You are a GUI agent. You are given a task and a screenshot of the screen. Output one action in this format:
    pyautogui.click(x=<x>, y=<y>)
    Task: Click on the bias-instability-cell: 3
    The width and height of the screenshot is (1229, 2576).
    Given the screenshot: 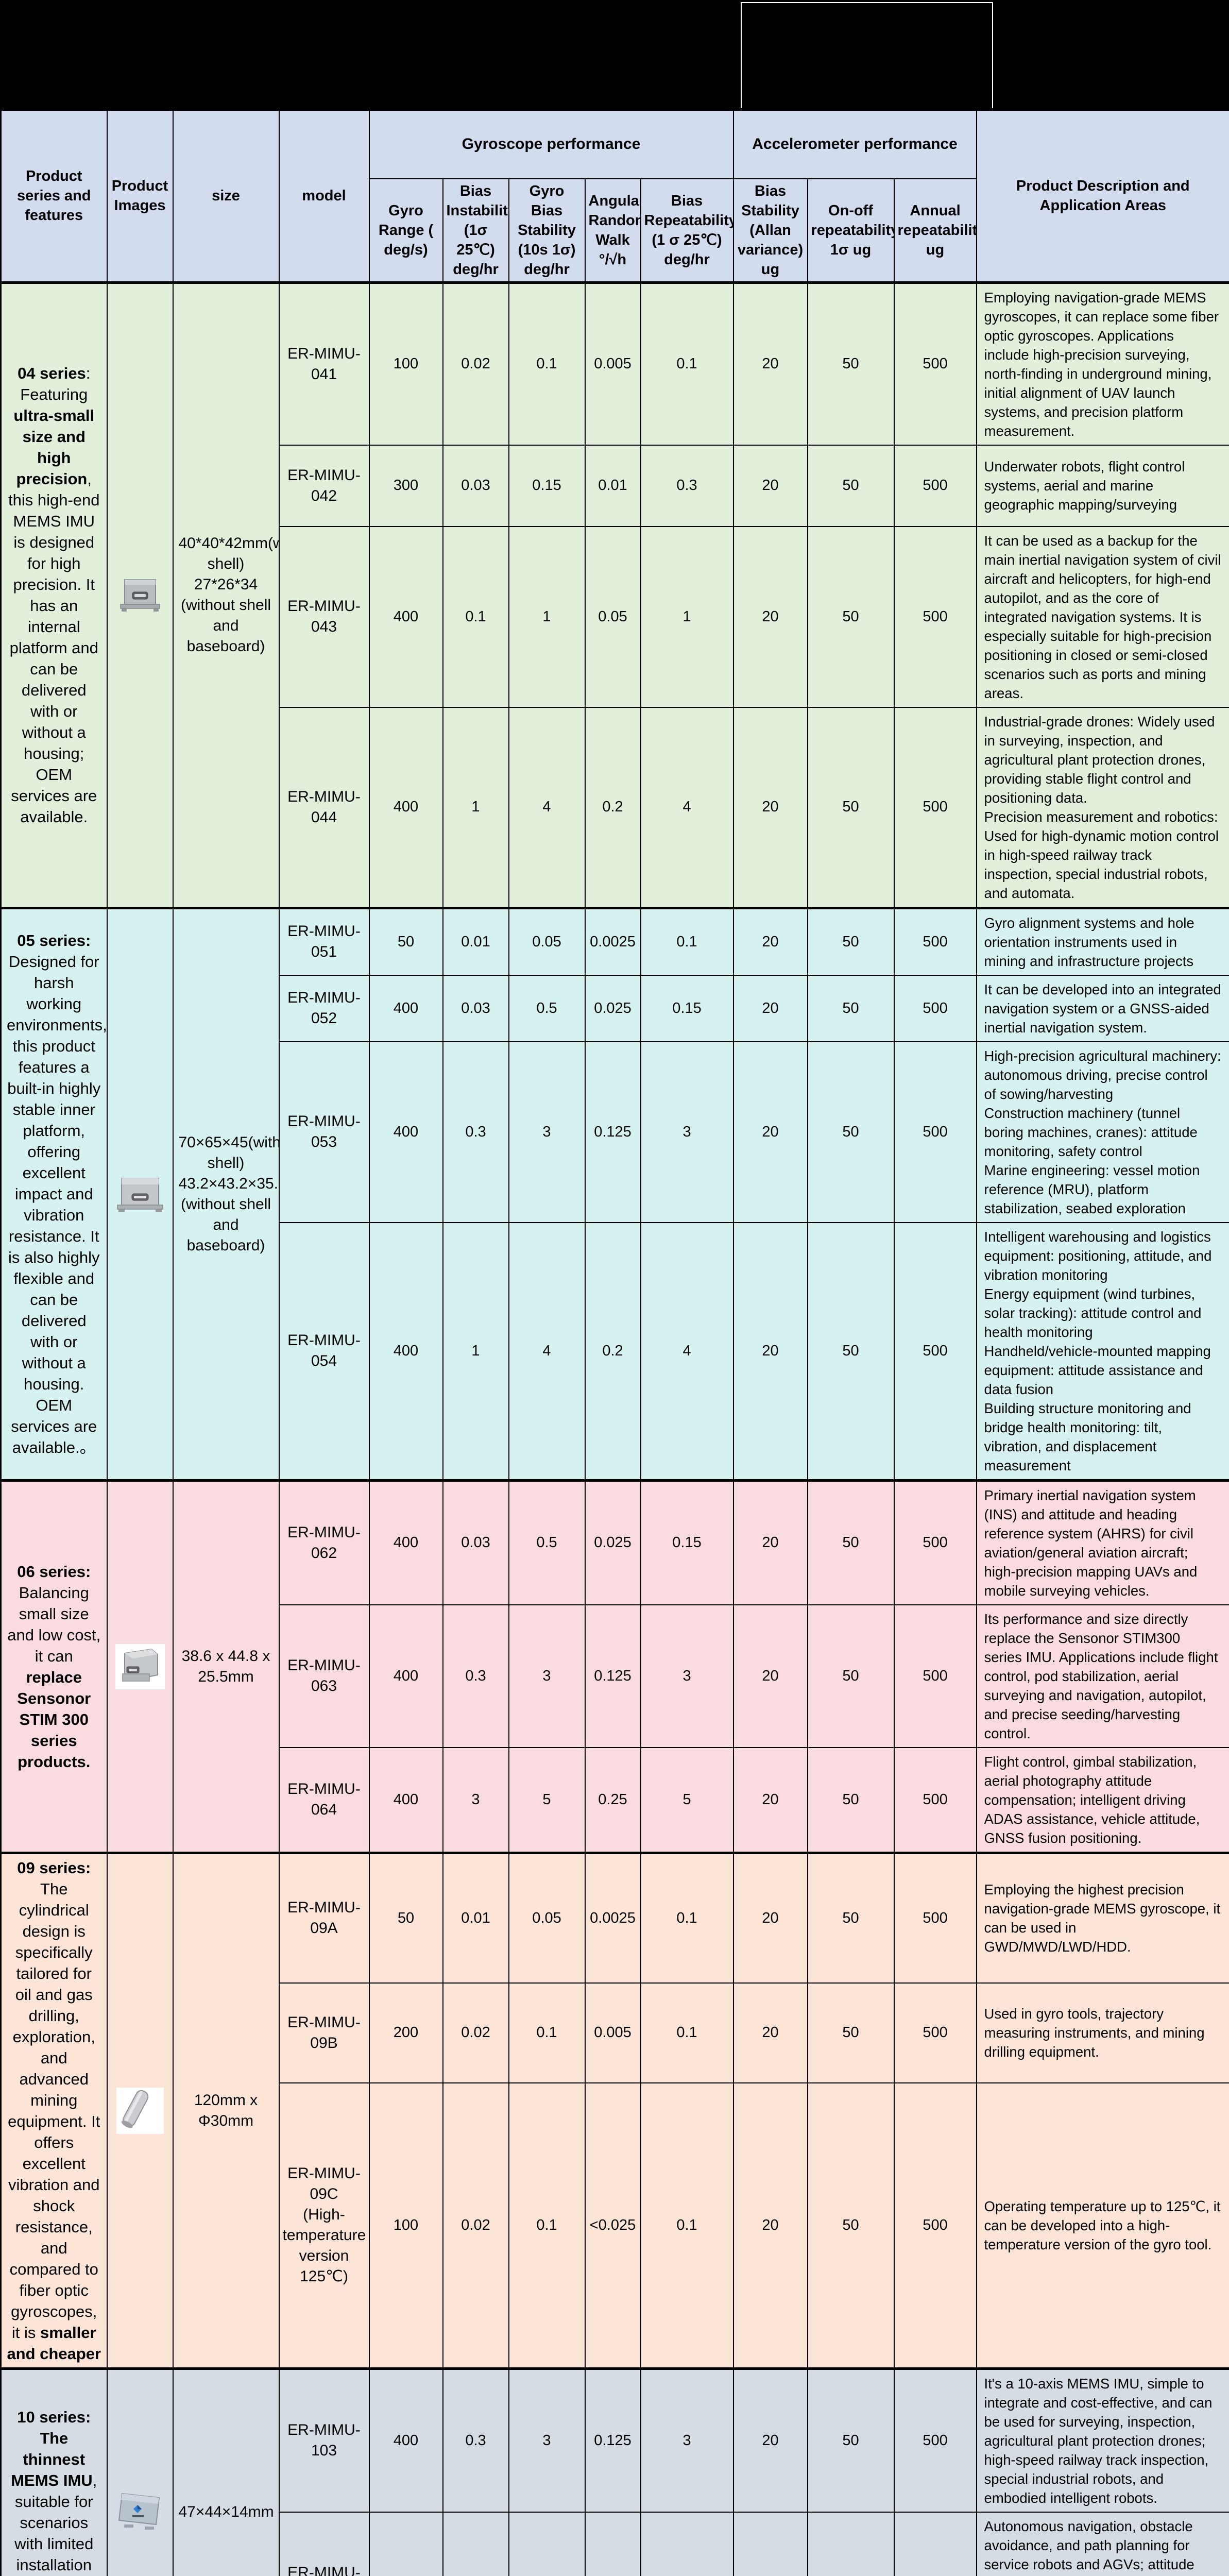 What is the action you would take?
    pyautogui.click(x=476, y=2544)
    